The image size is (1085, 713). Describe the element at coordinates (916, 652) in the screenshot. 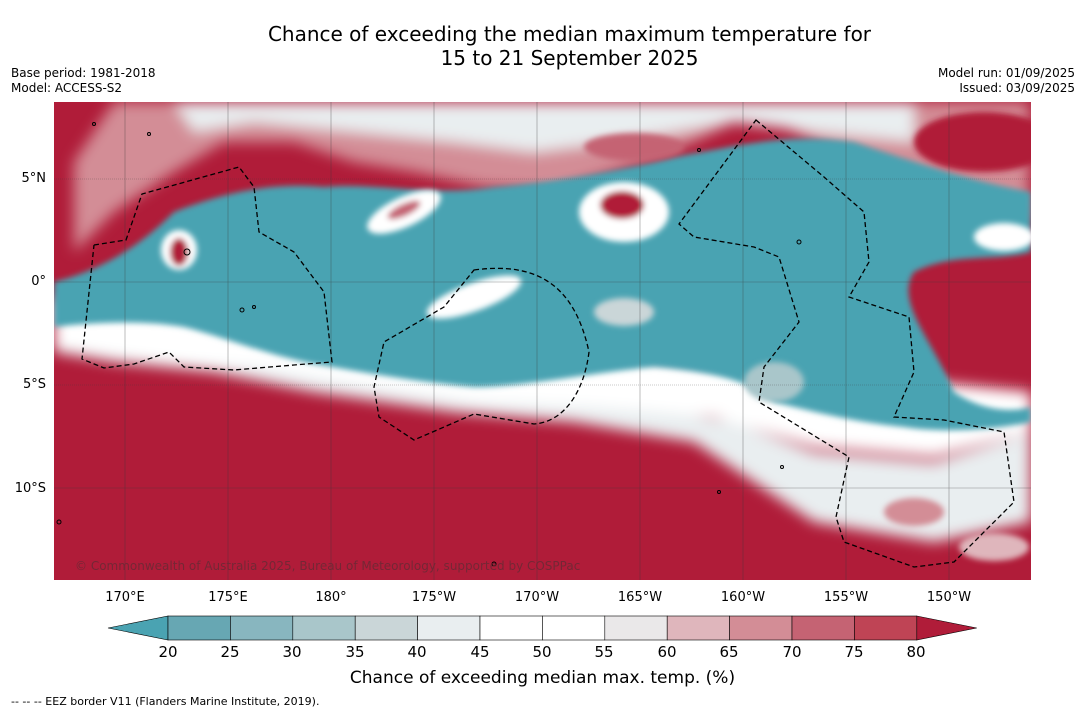

I see `colorbar-tick-80: 80` at that location.